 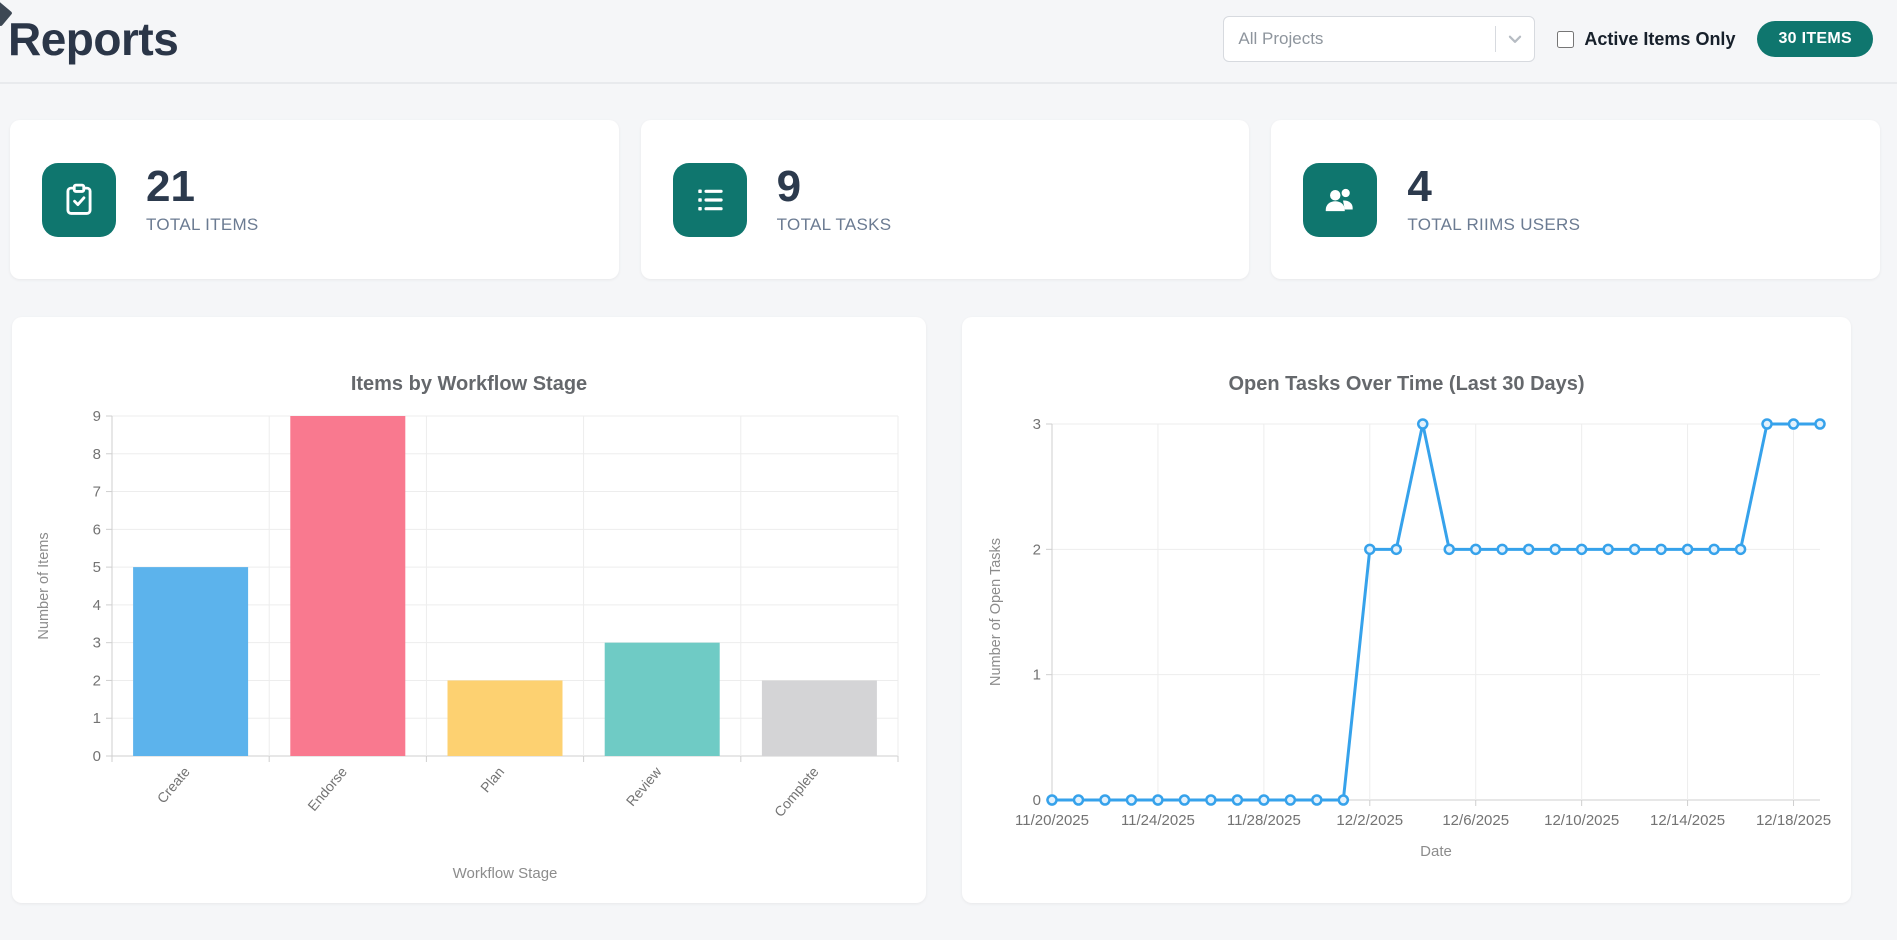 I want to click on svg-text: Workflow Stage, so click(x=505, y=873).